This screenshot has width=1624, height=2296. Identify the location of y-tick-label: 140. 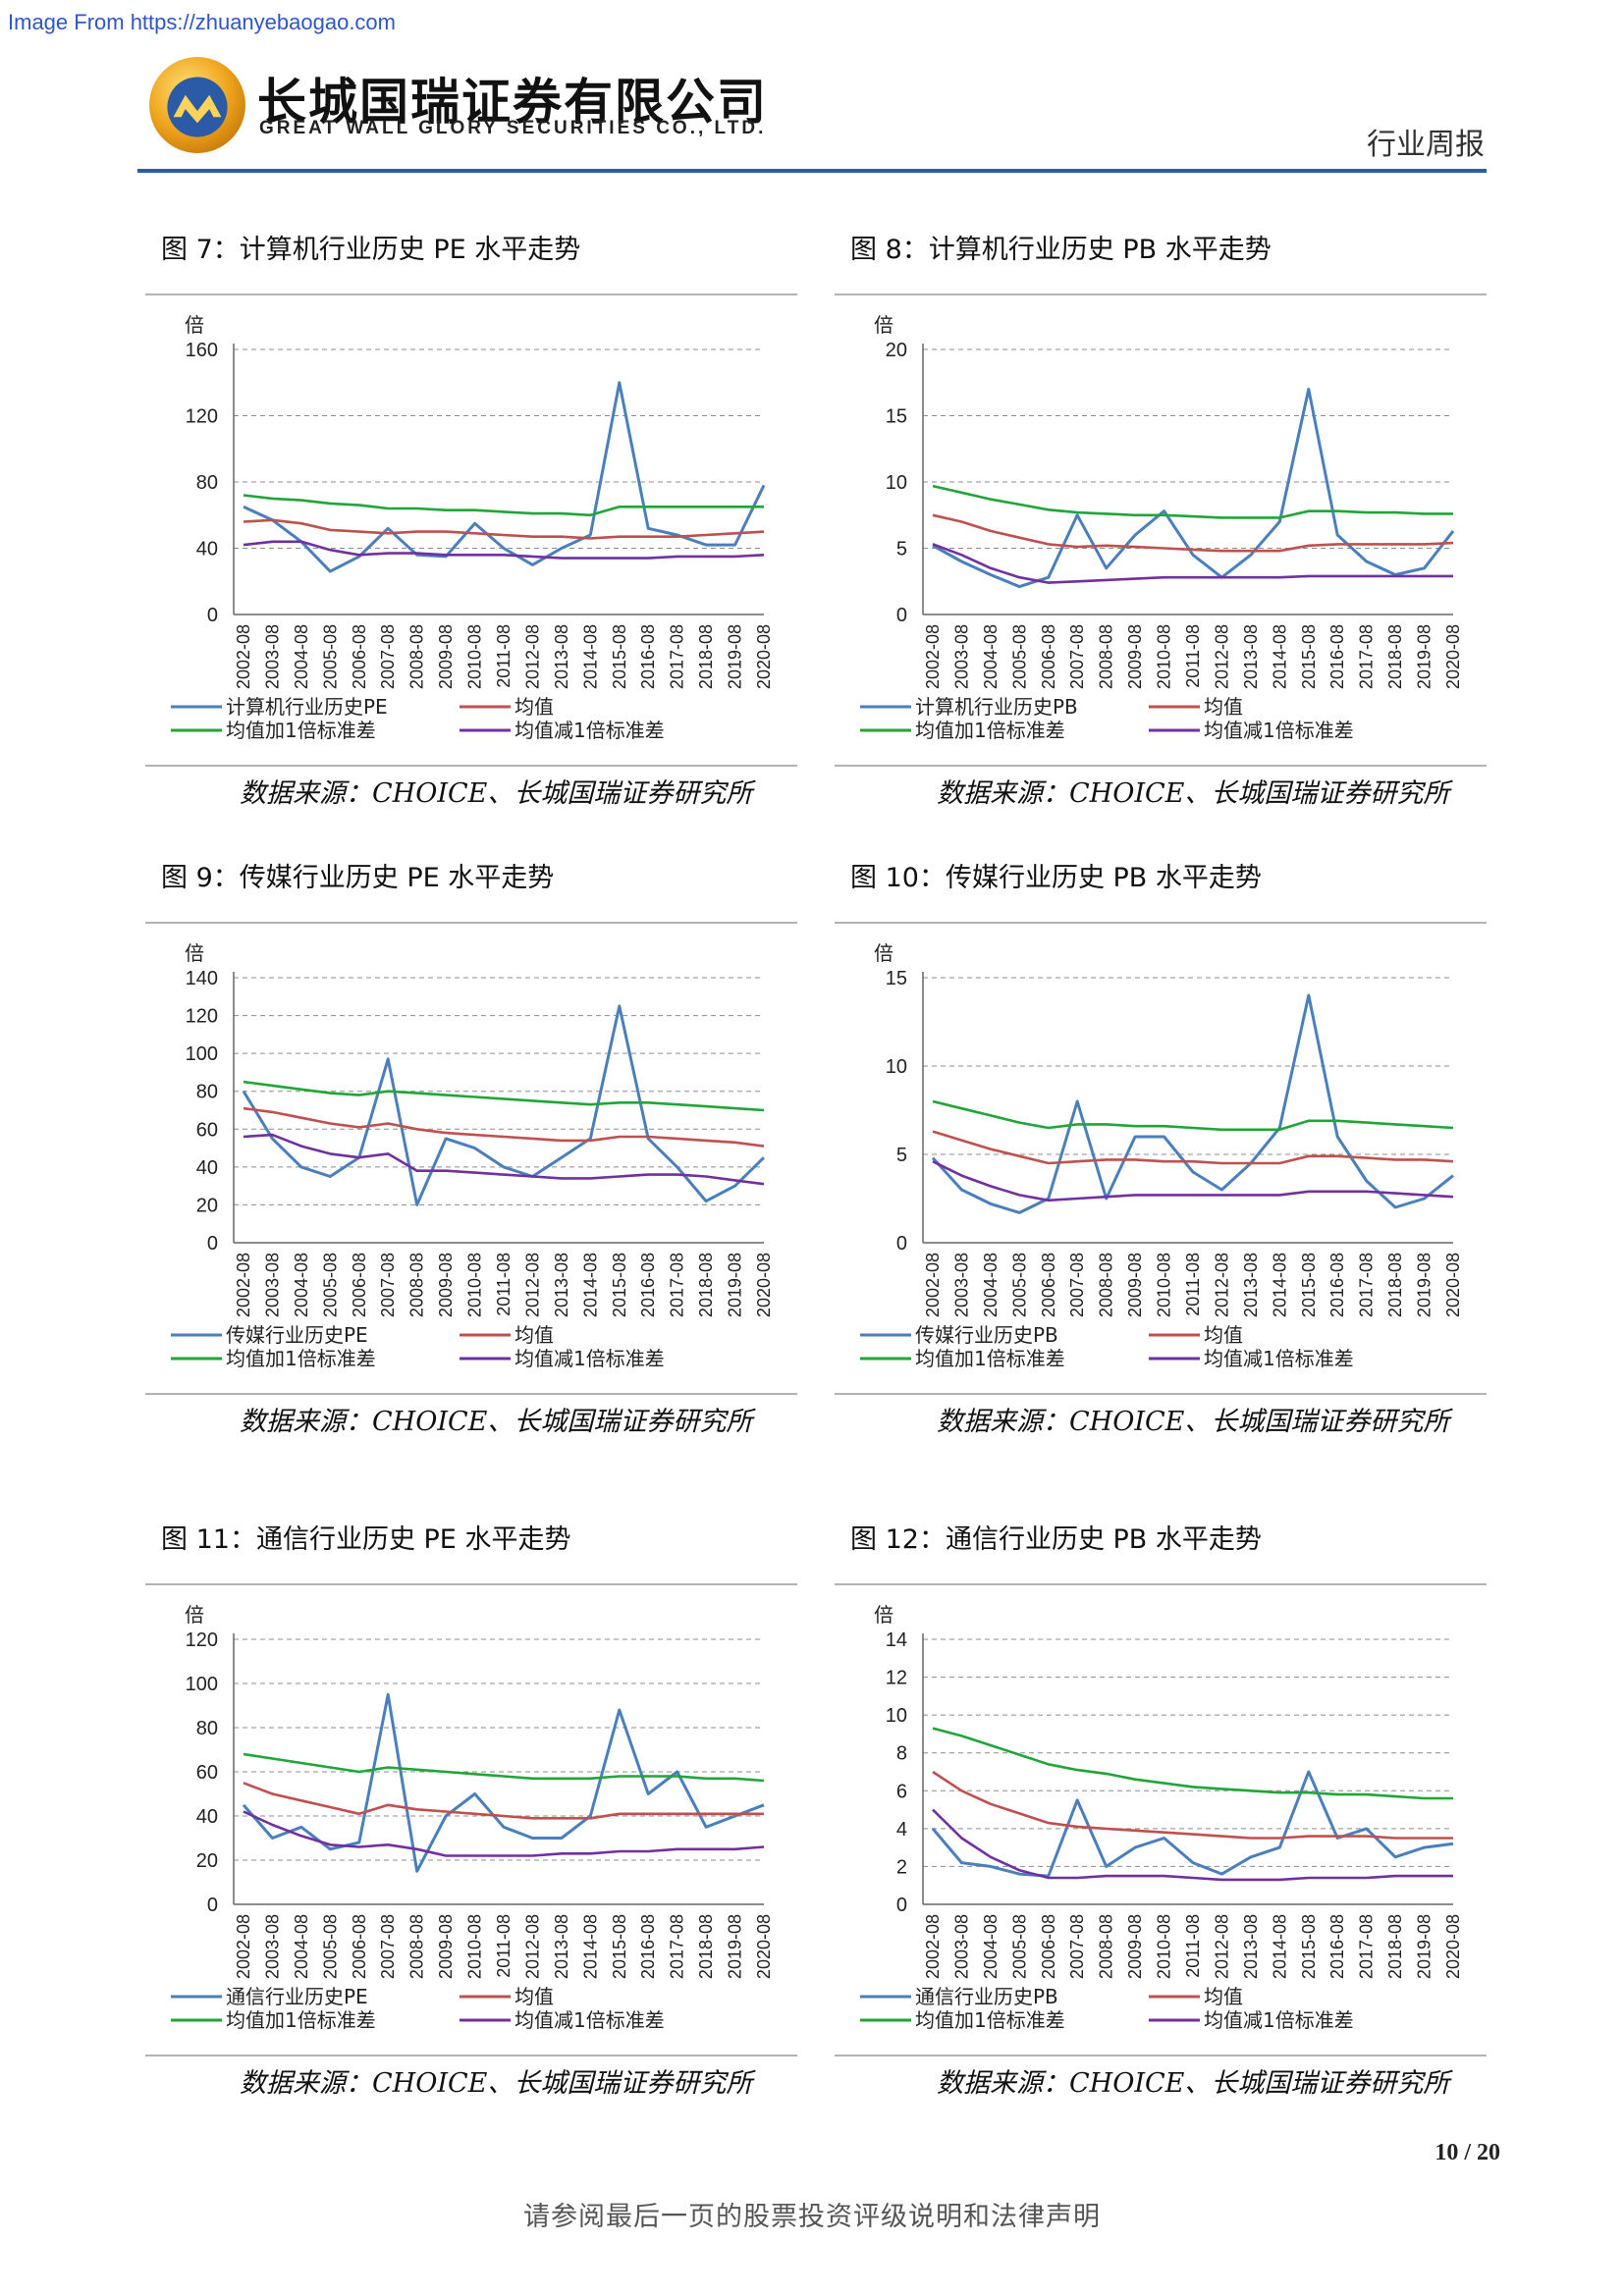
(202, 979).